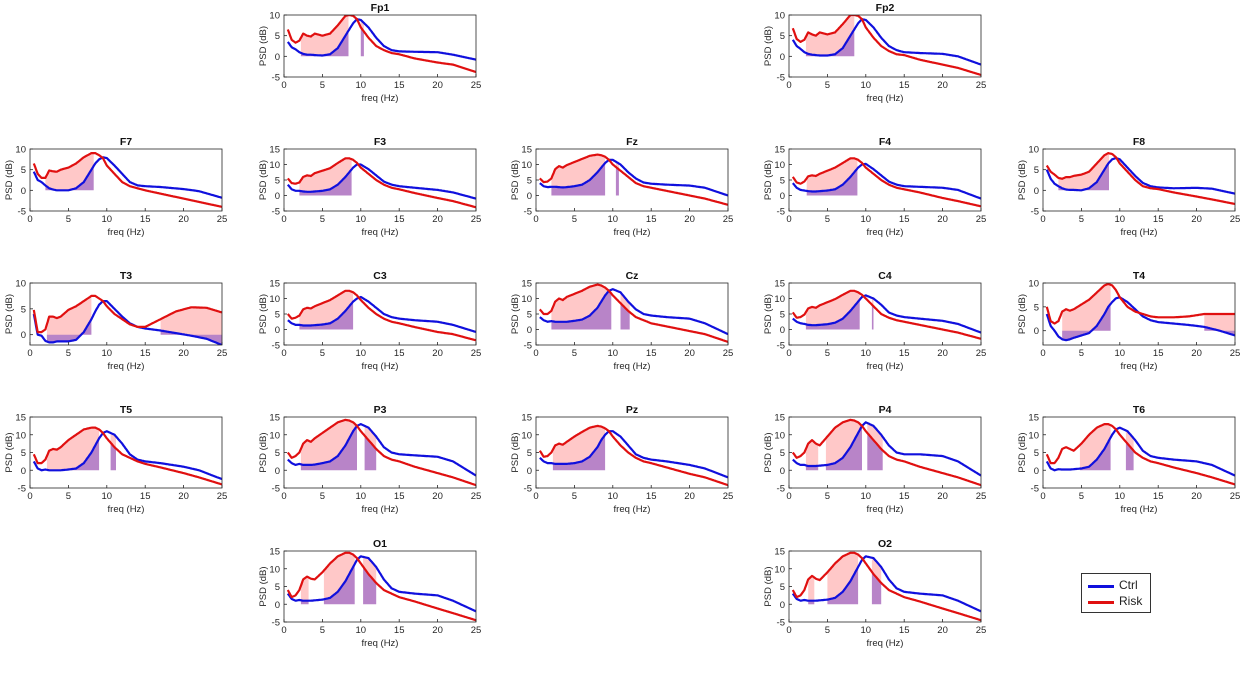 Image resolution: width=1248 pixels, height=681 pixels. I want to click on x-tick-label-cz-10: 10, so click(613, 353).